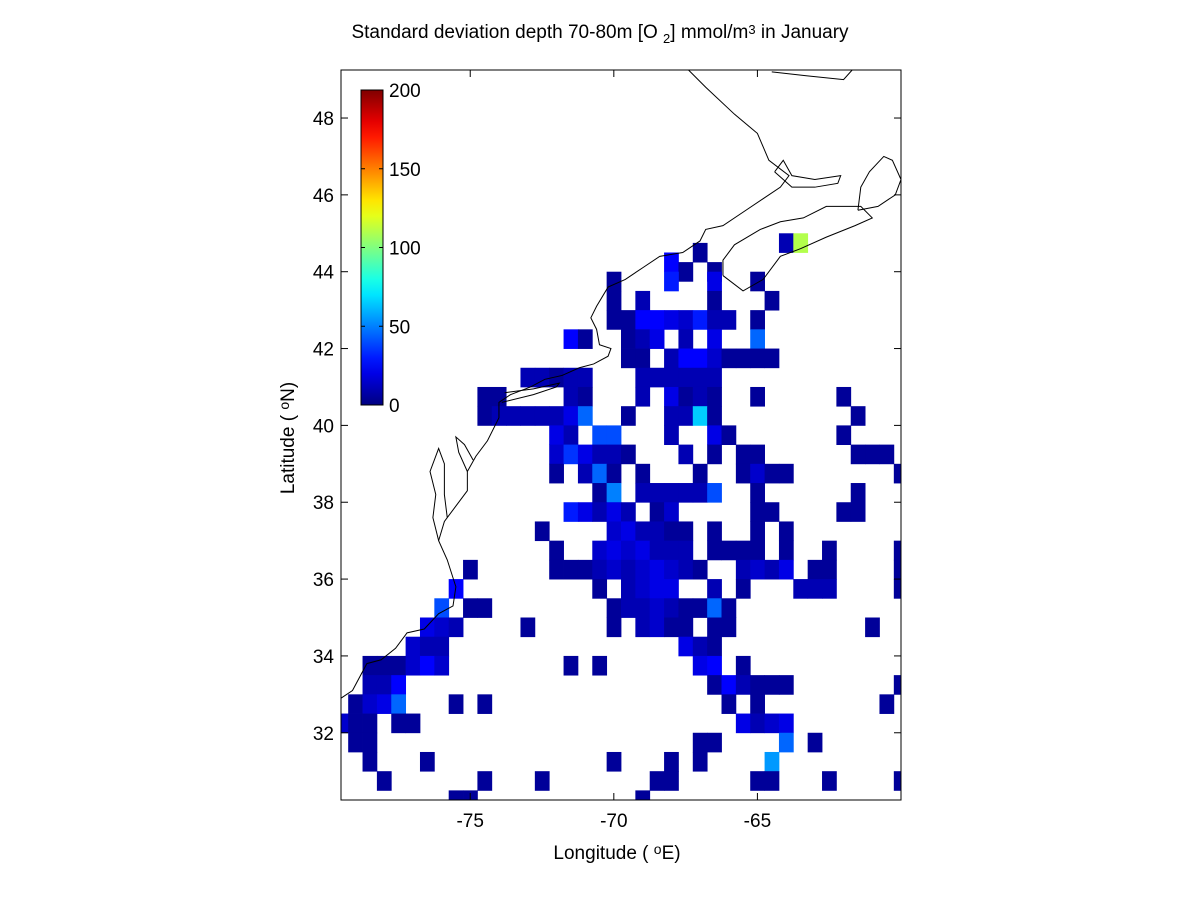 The height and width of the screenshot is (900, 1200). I want to click on y-tick-label: 48, so click(323, 119).